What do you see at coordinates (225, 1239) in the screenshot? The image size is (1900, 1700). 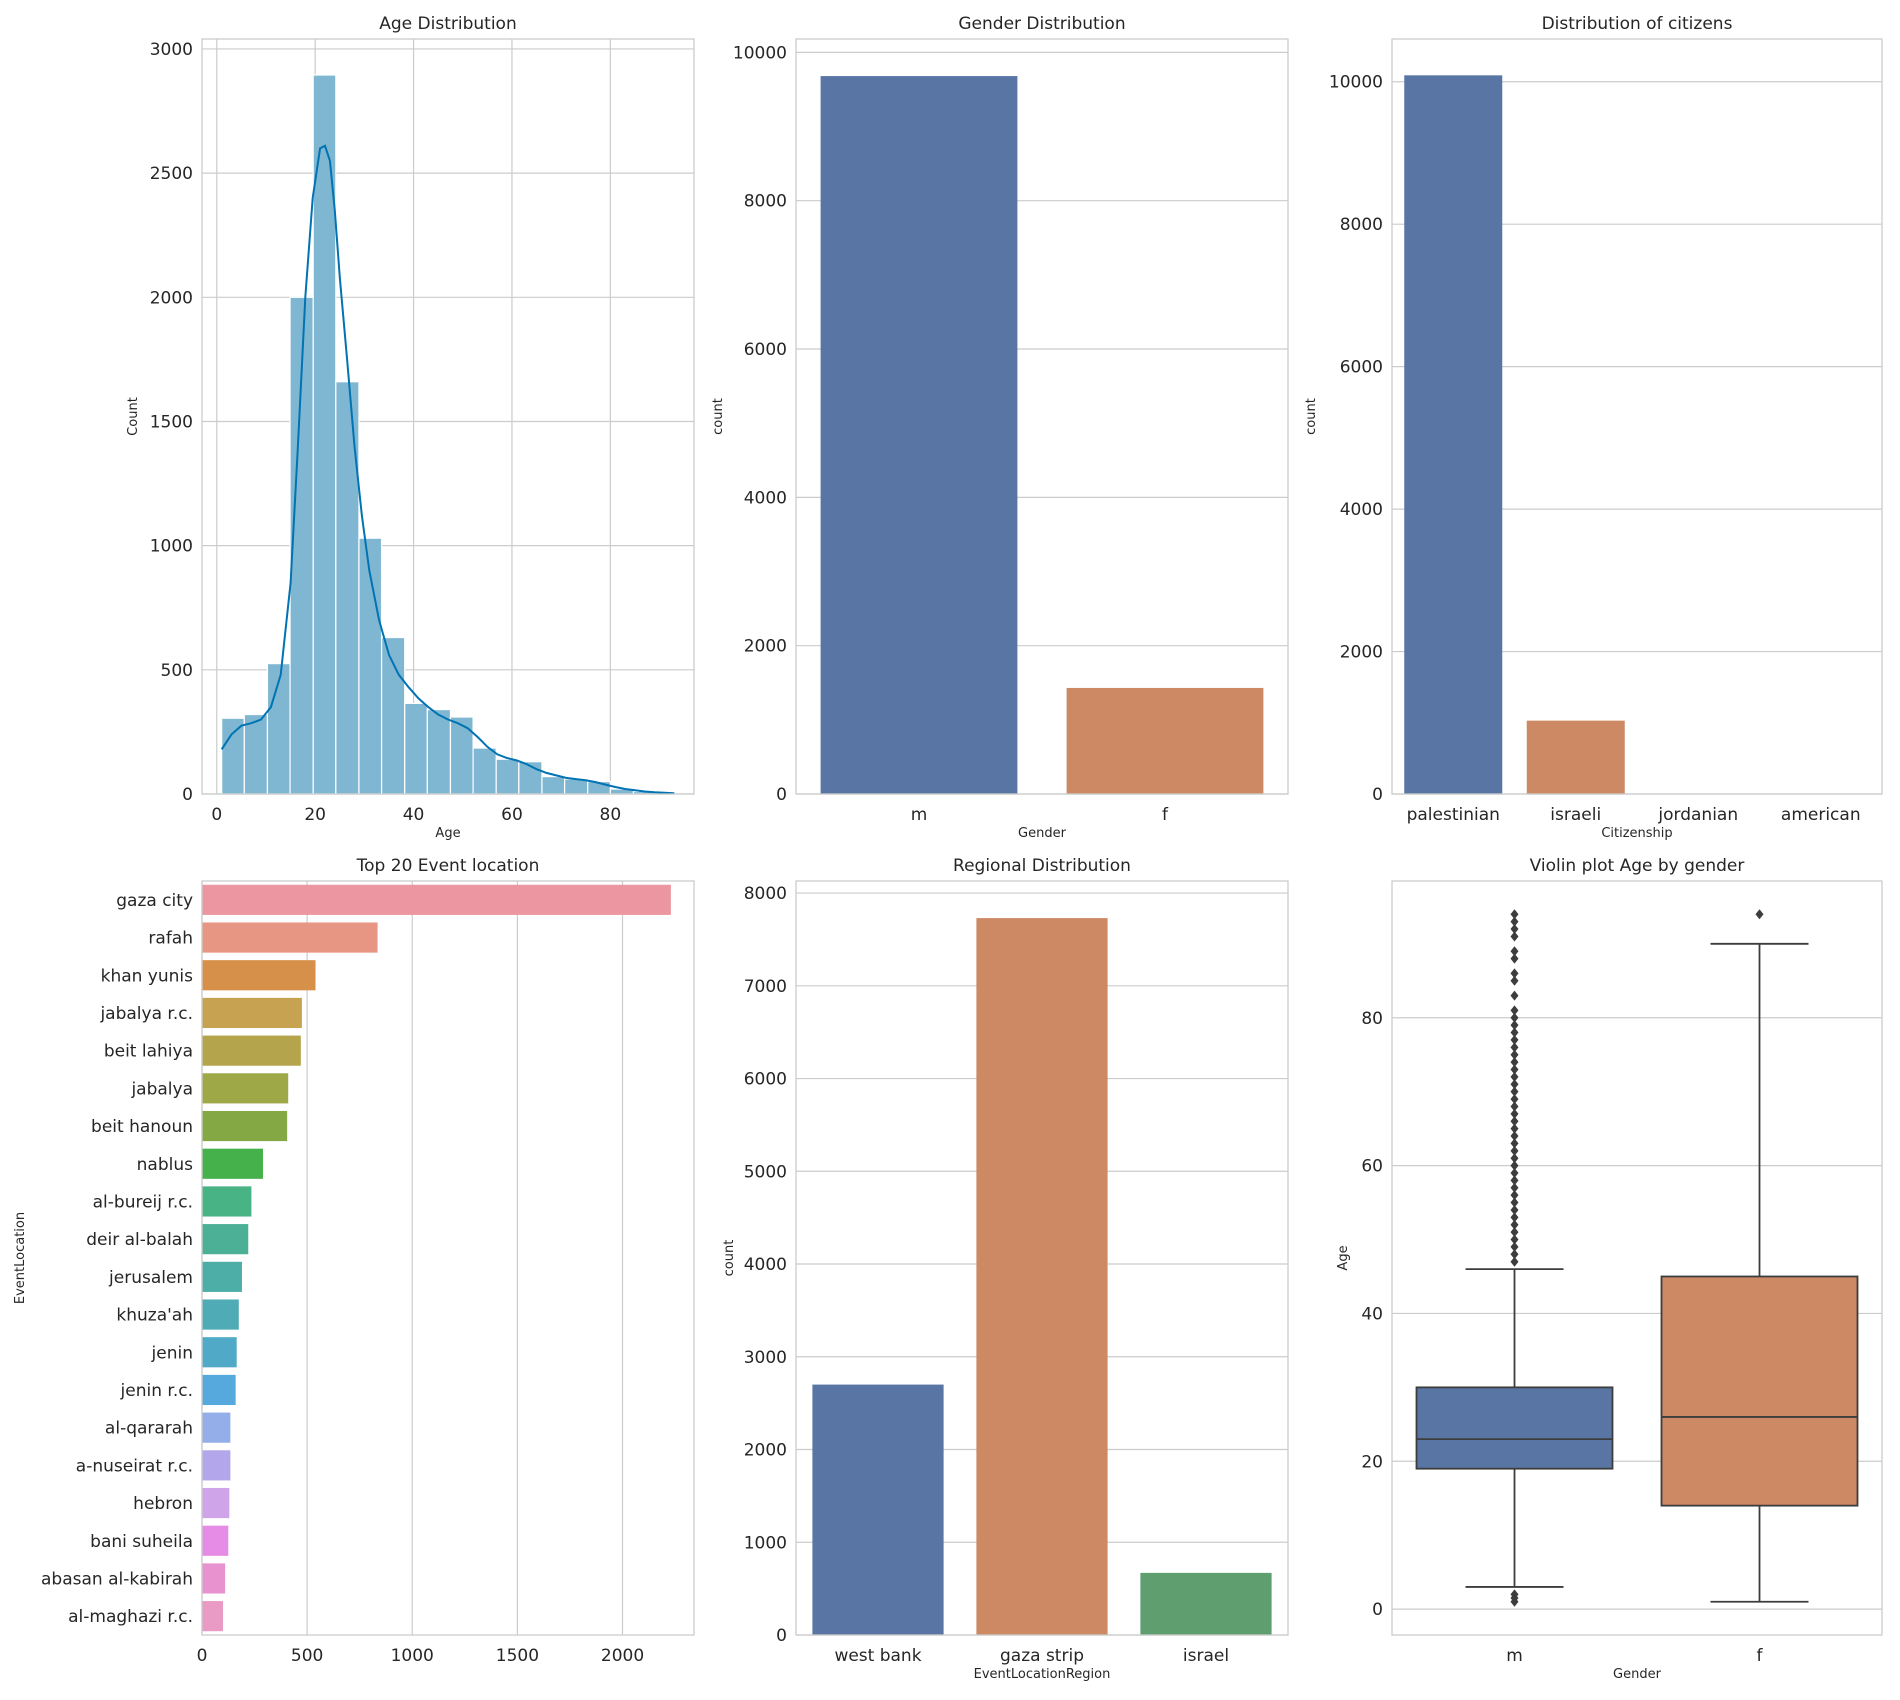 I see `bar-deir-al-balah` at bounding box center [225, 1239].